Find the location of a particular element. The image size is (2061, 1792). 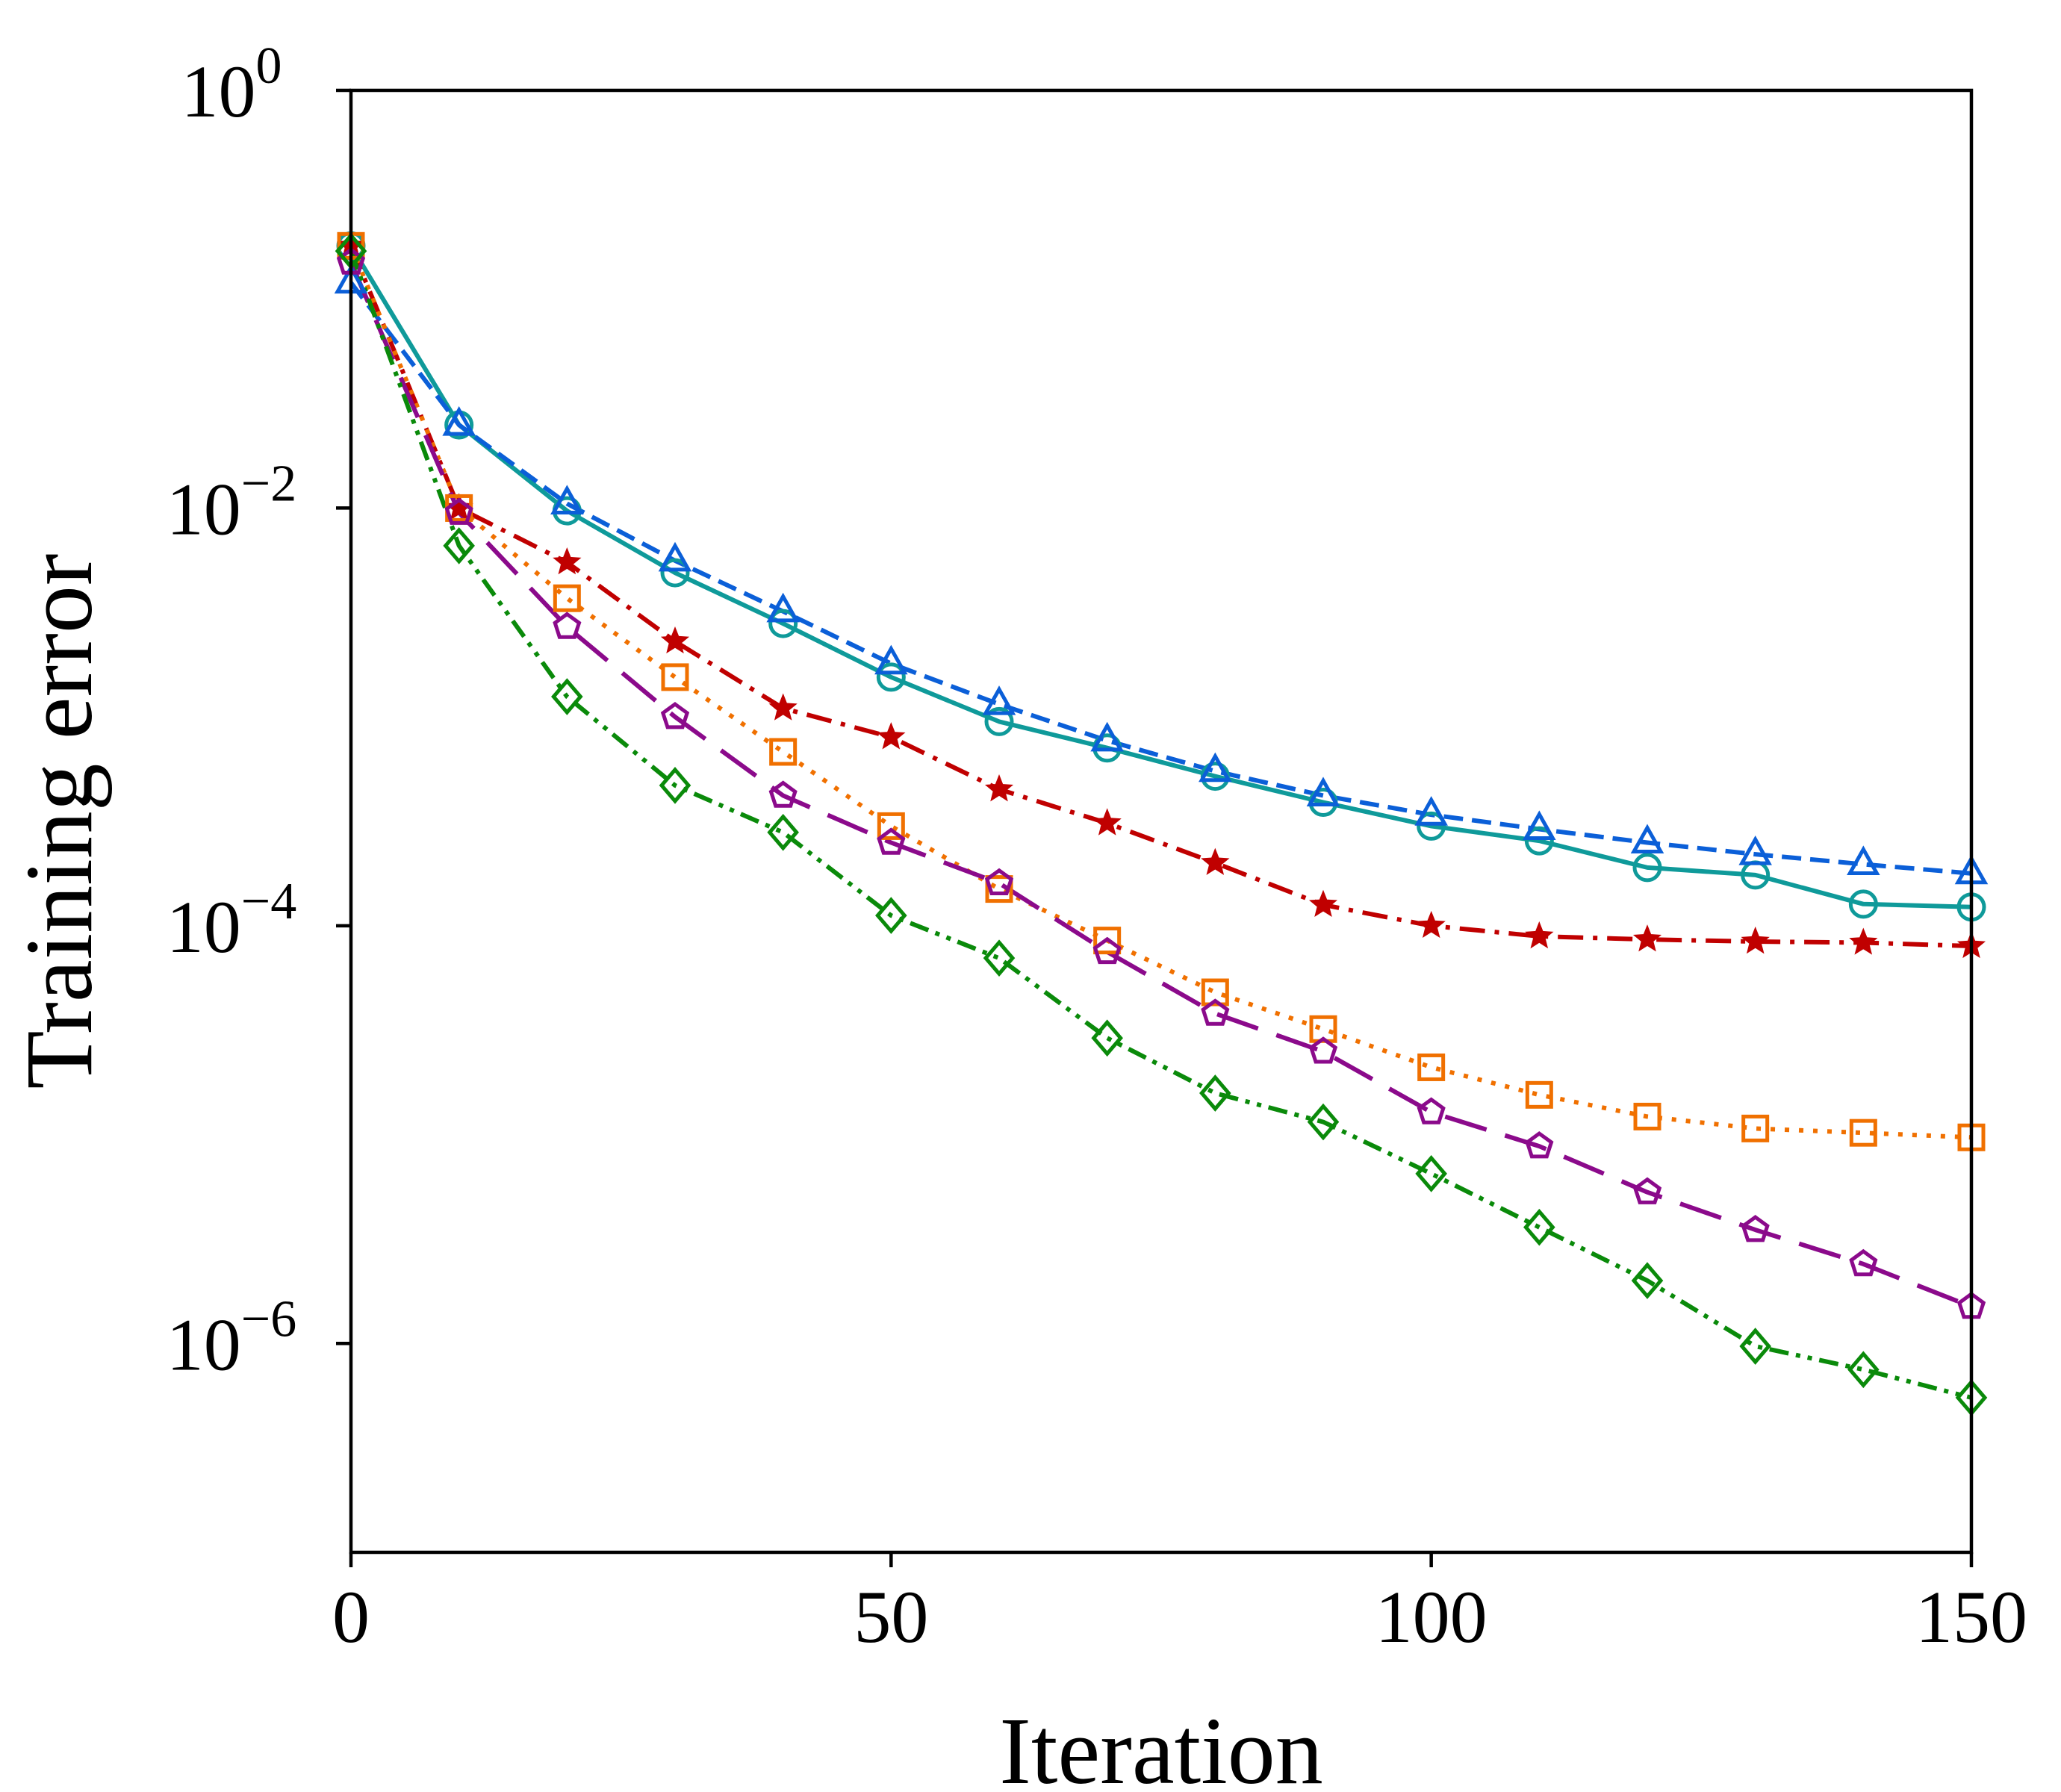

x-tick-label-150: 150 is located at coordinates (1971, 1616).